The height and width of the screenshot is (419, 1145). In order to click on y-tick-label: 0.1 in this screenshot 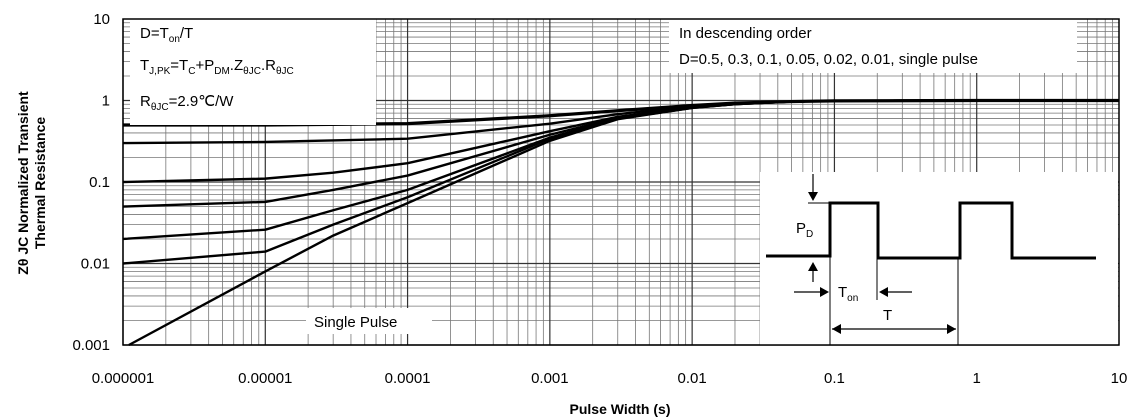, I will do `click(99, 182)`.